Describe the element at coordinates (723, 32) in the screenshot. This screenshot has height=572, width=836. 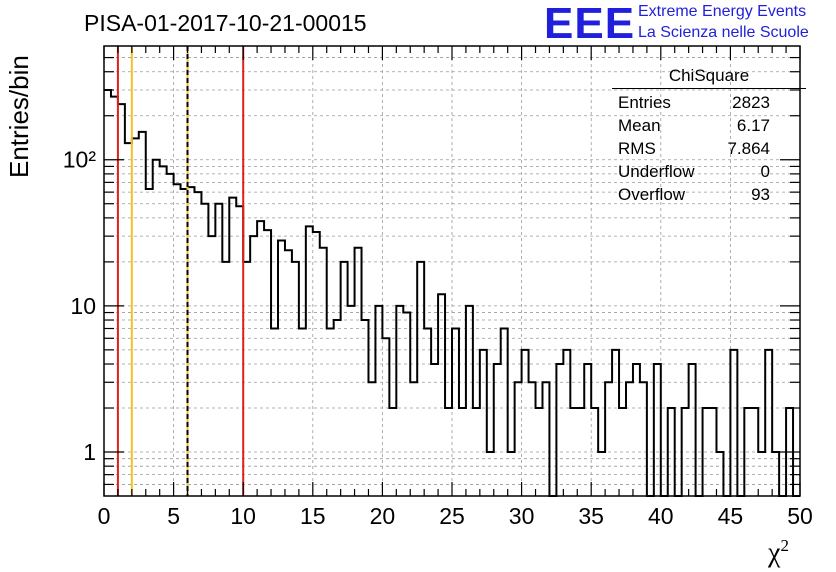
I see `logo-line-2: La Scienza nelle Scuole` at that location.